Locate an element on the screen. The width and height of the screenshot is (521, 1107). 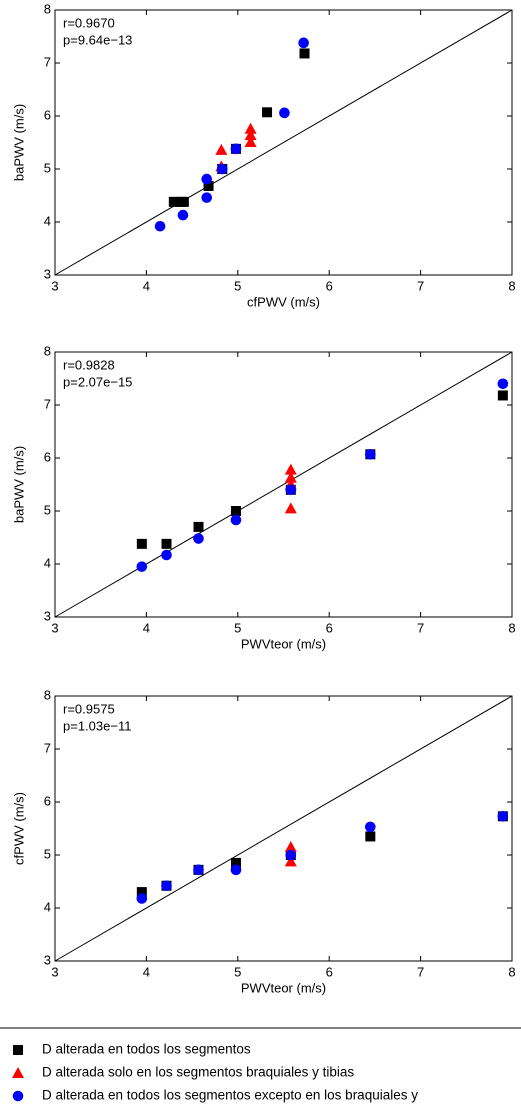
annotation: r=0.9670 is located at coordinates (89, 22).